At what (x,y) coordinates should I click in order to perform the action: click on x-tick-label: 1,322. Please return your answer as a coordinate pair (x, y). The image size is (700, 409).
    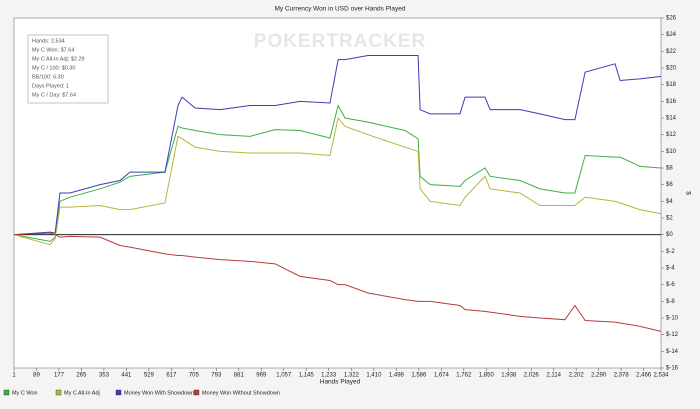
    Looking at the image, I should click on (352, 376).